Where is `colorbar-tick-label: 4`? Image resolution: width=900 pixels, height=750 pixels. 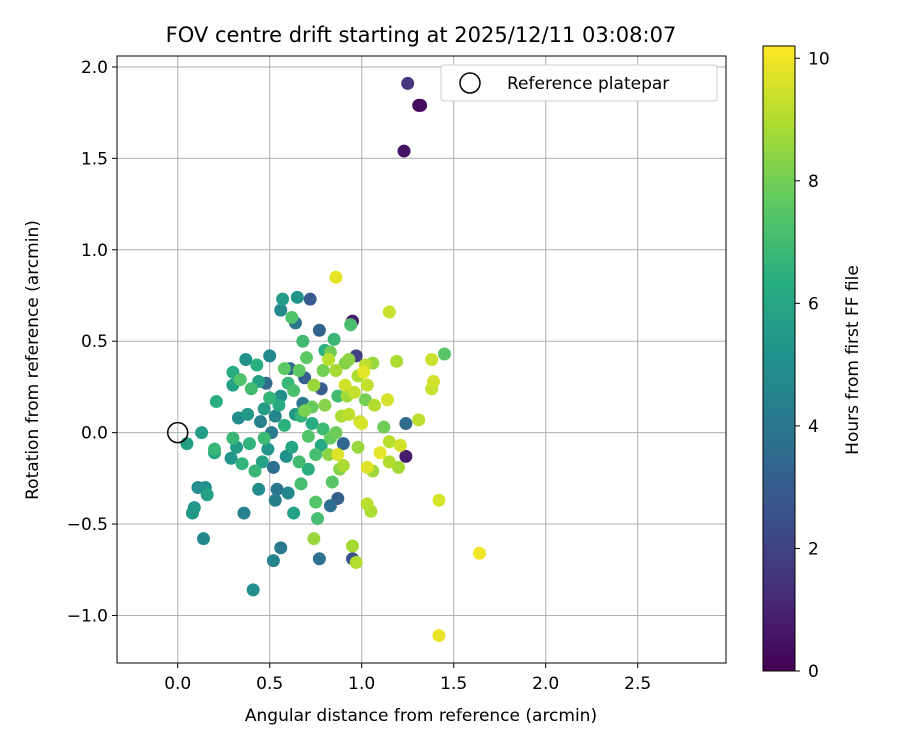 colorbar-tick-label: 4 is located at coordinates (813, 427).